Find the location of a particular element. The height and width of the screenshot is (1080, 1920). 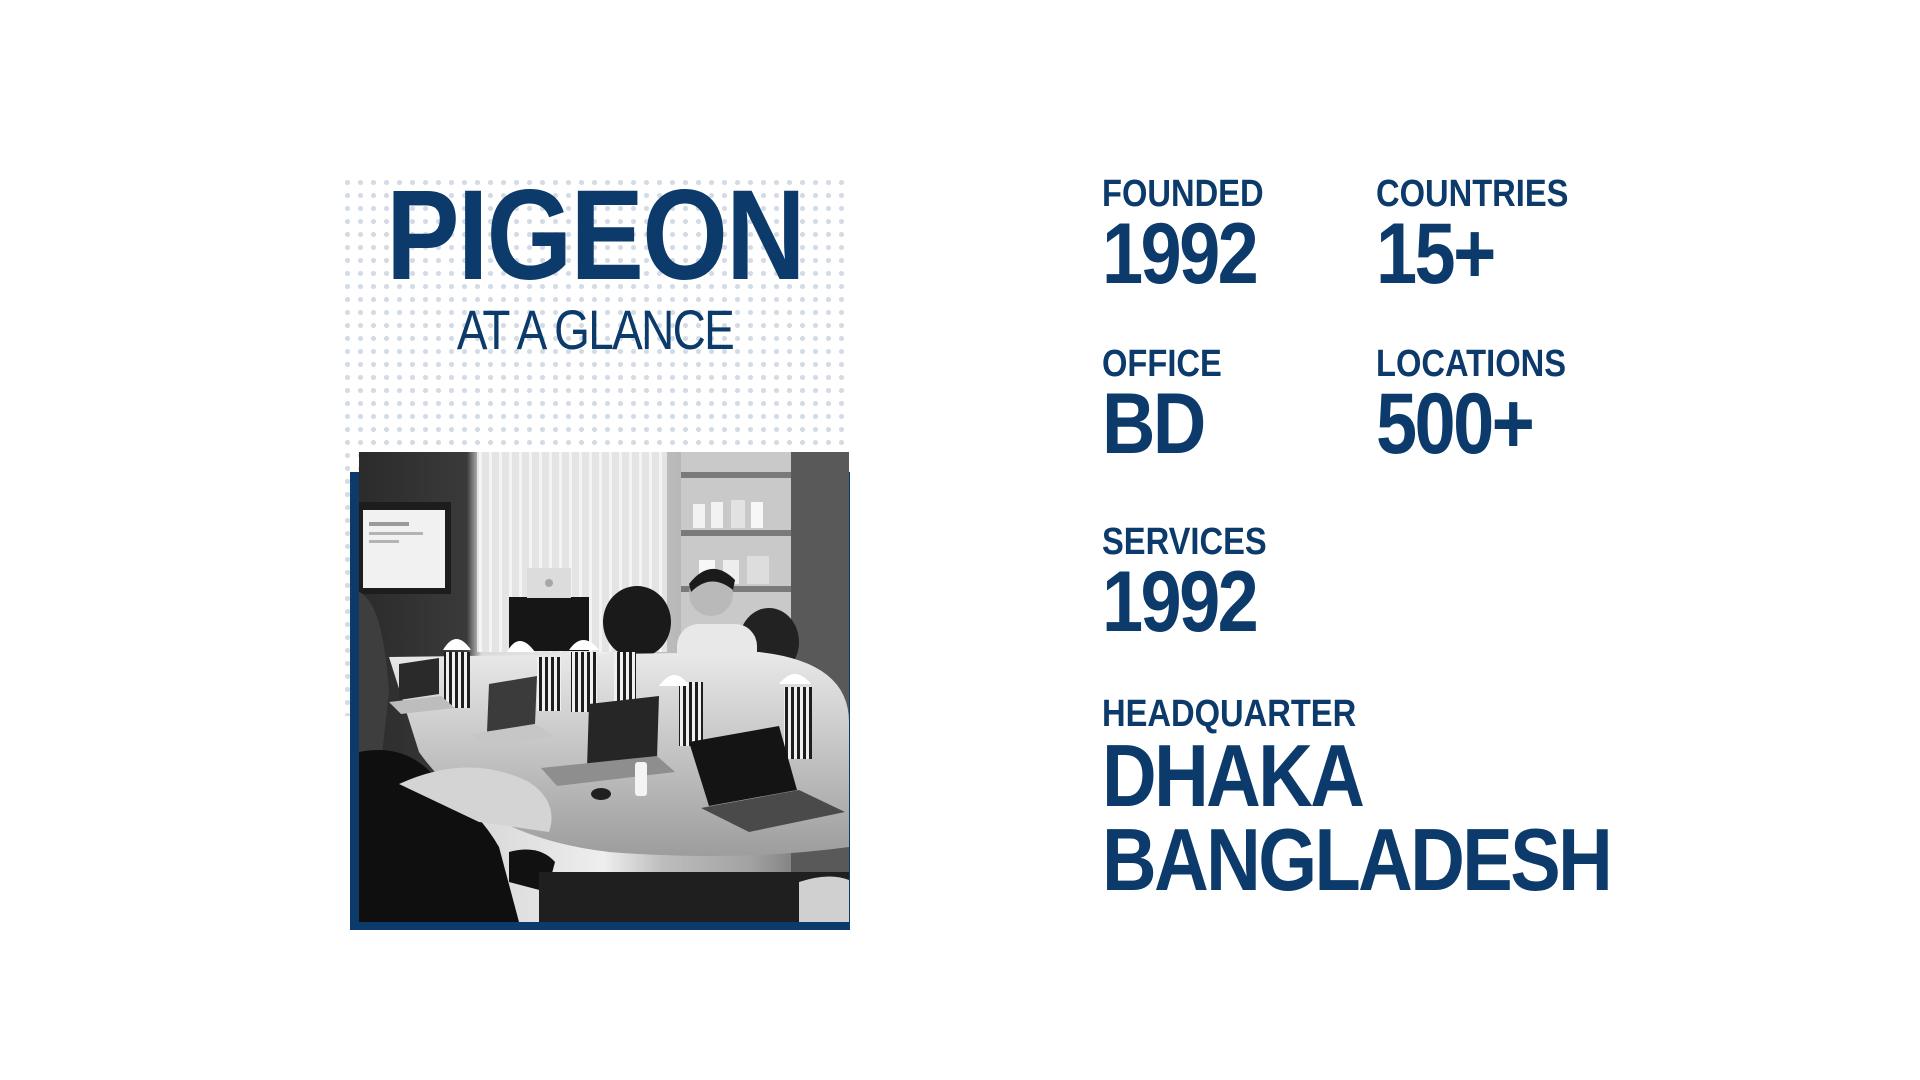

stat-locations: LOCATIONS 500+ is located at coordinates (1486, 407).